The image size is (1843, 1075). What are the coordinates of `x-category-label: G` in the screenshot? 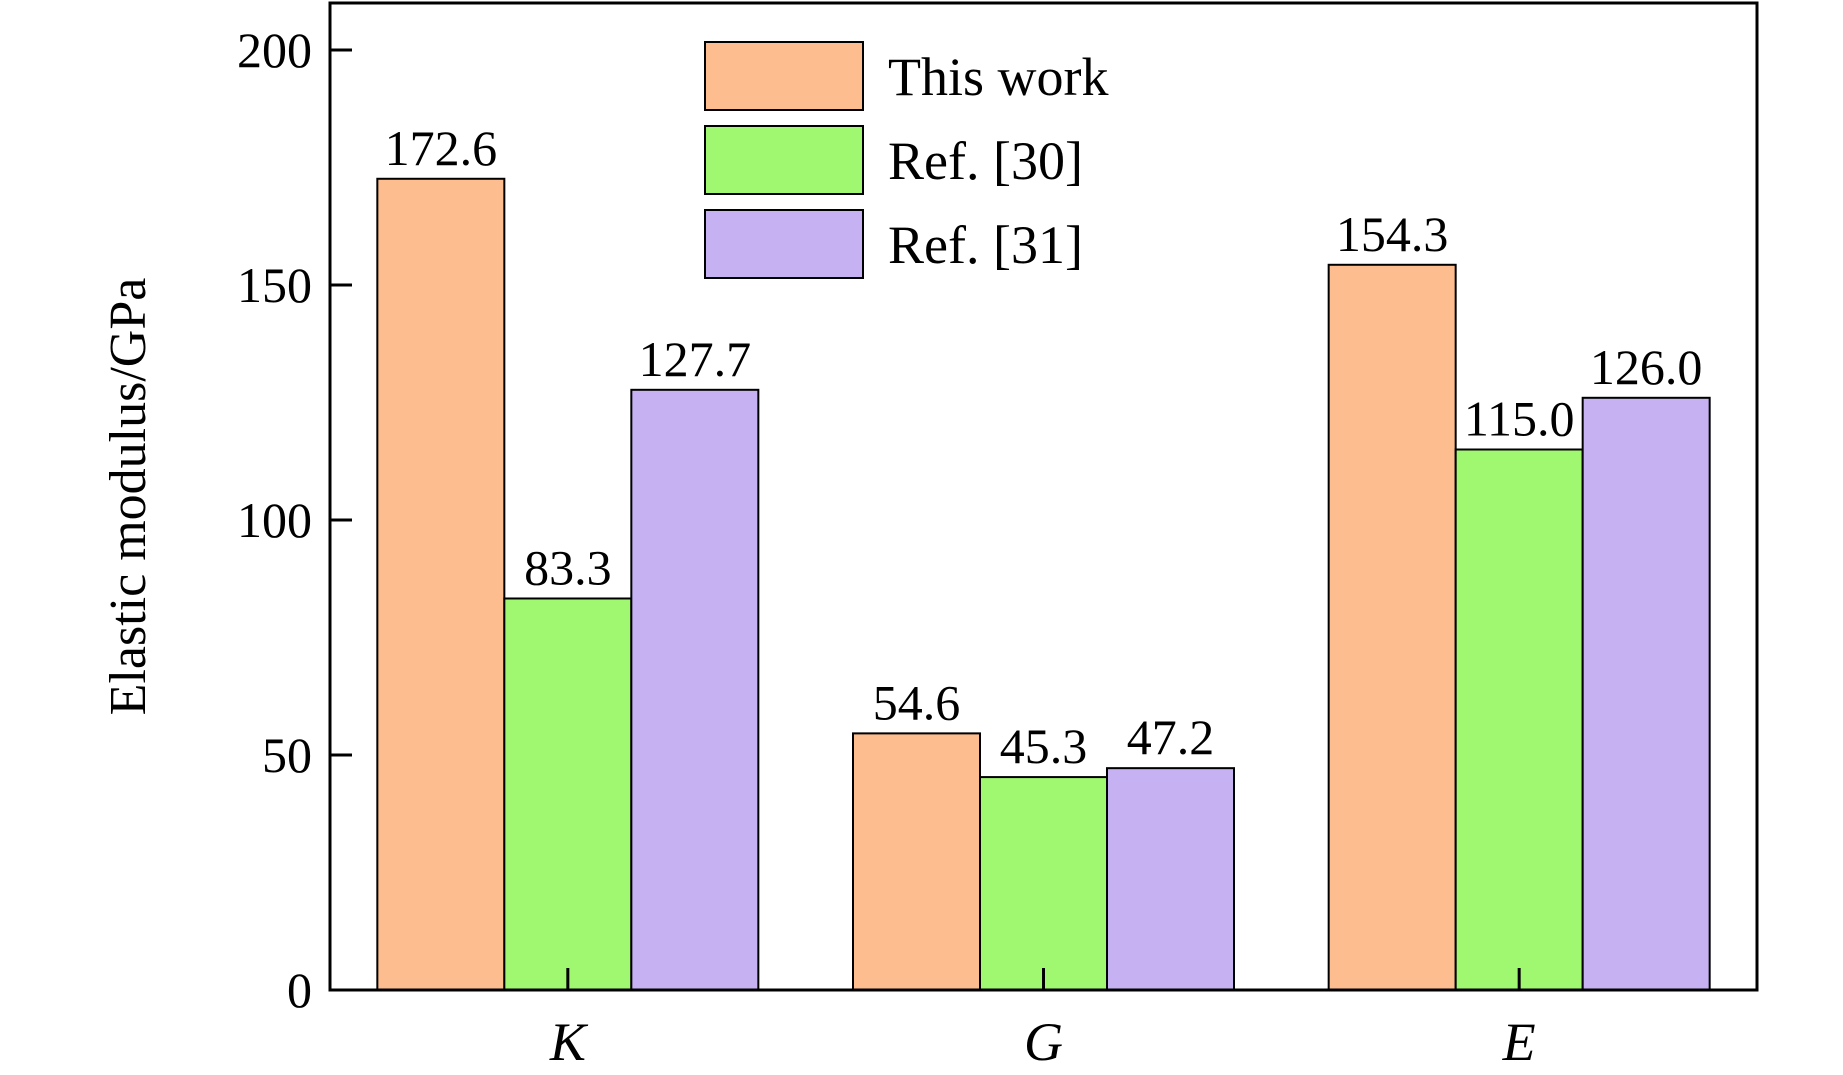 It's located at (1043, 1042).